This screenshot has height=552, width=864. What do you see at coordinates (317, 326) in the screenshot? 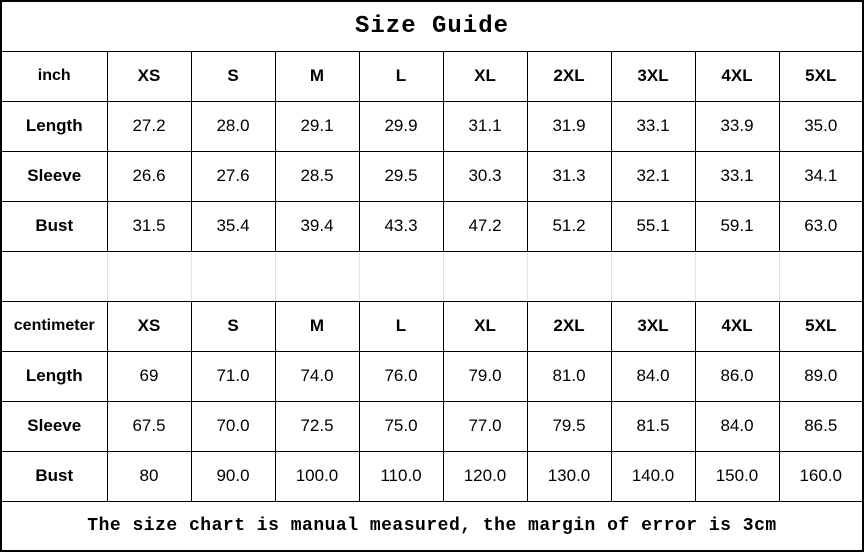
I see `size-header: M` at bounding box center [317, 326].